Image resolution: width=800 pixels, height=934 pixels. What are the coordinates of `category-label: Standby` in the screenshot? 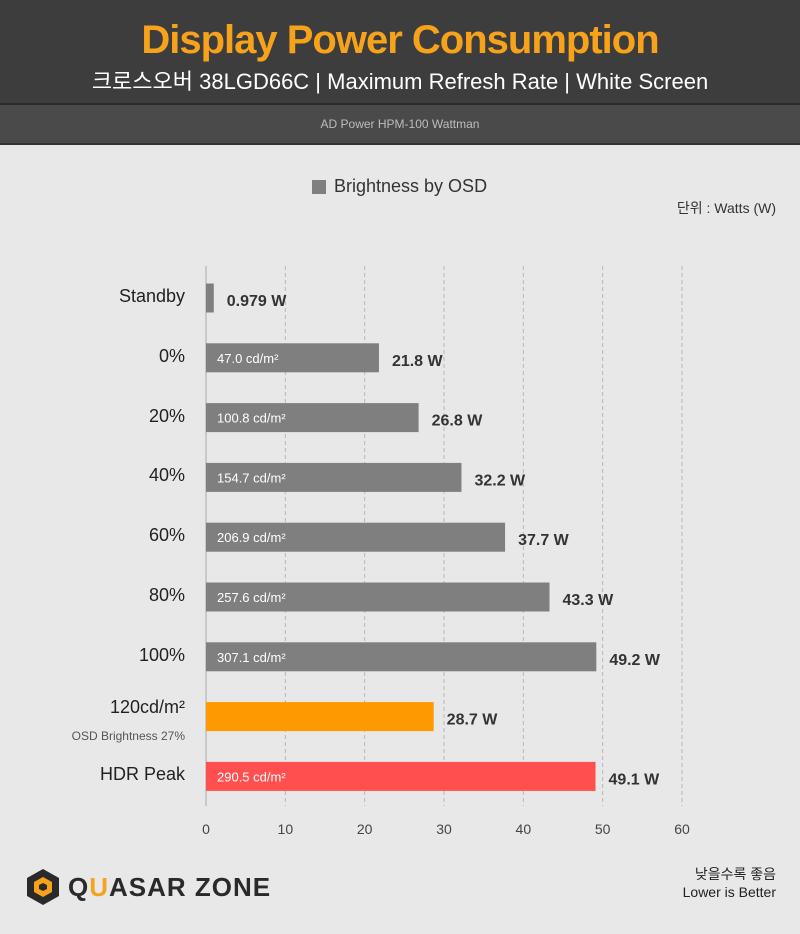 It's located at (151, 296).